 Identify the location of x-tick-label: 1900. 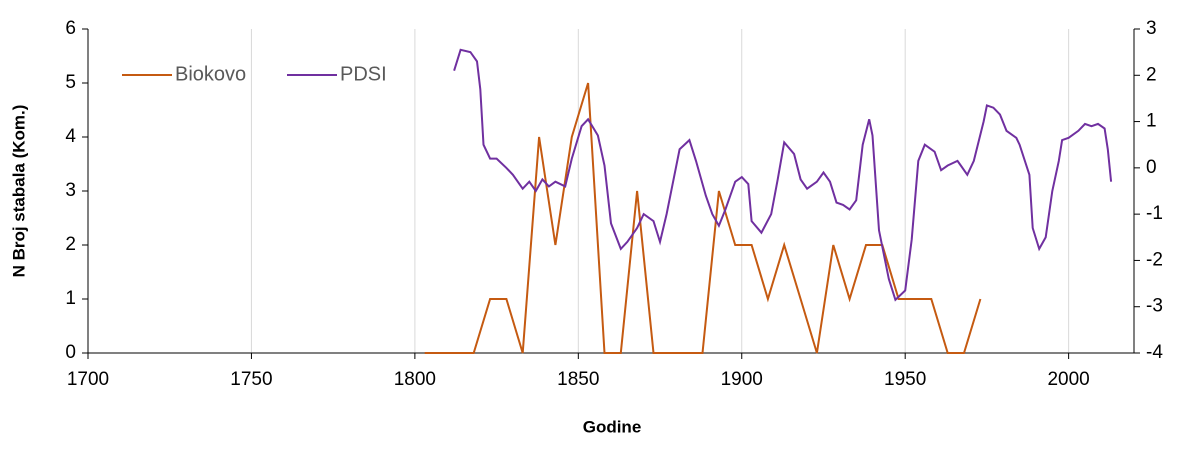
(742, 379).